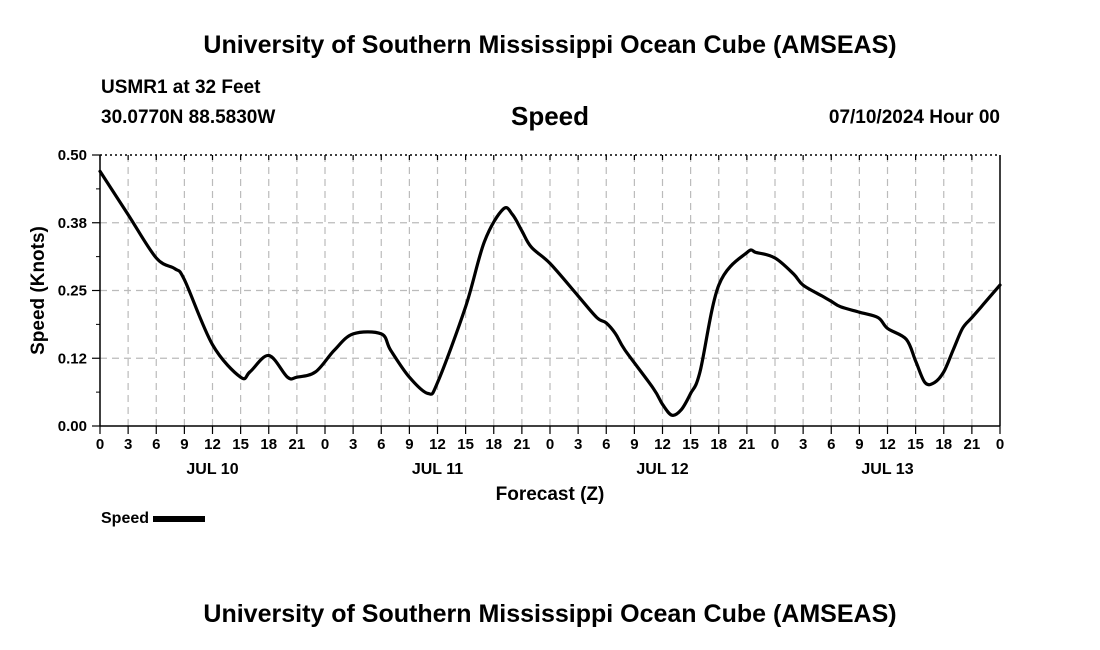  What do you see at coordinates (212, 469) in the screenshot?
I see `x-day-label: JUL 10` at bounding box center [212, 469].